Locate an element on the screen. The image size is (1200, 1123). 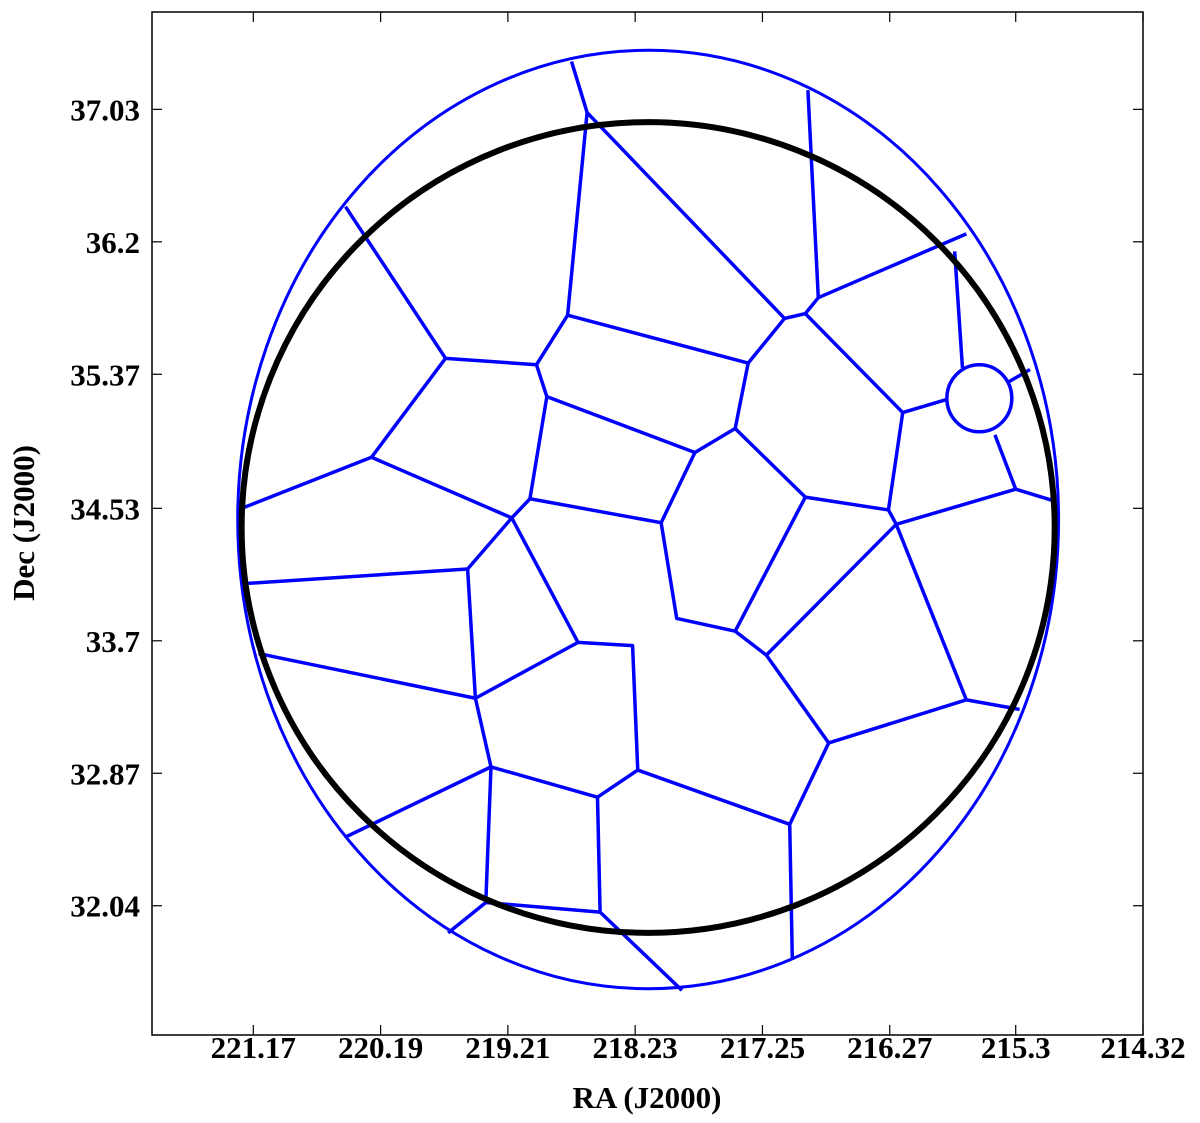
y-axis-label: Dec (J2000) is located at coordinates (23, 523).